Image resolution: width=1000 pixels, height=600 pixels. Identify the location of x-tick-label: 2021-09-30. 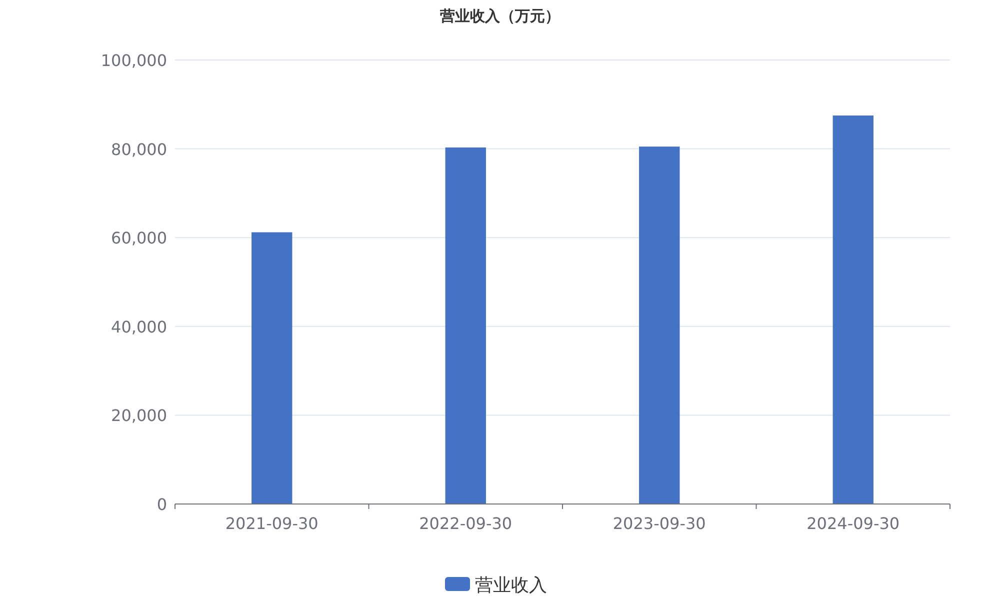
(271, 523).